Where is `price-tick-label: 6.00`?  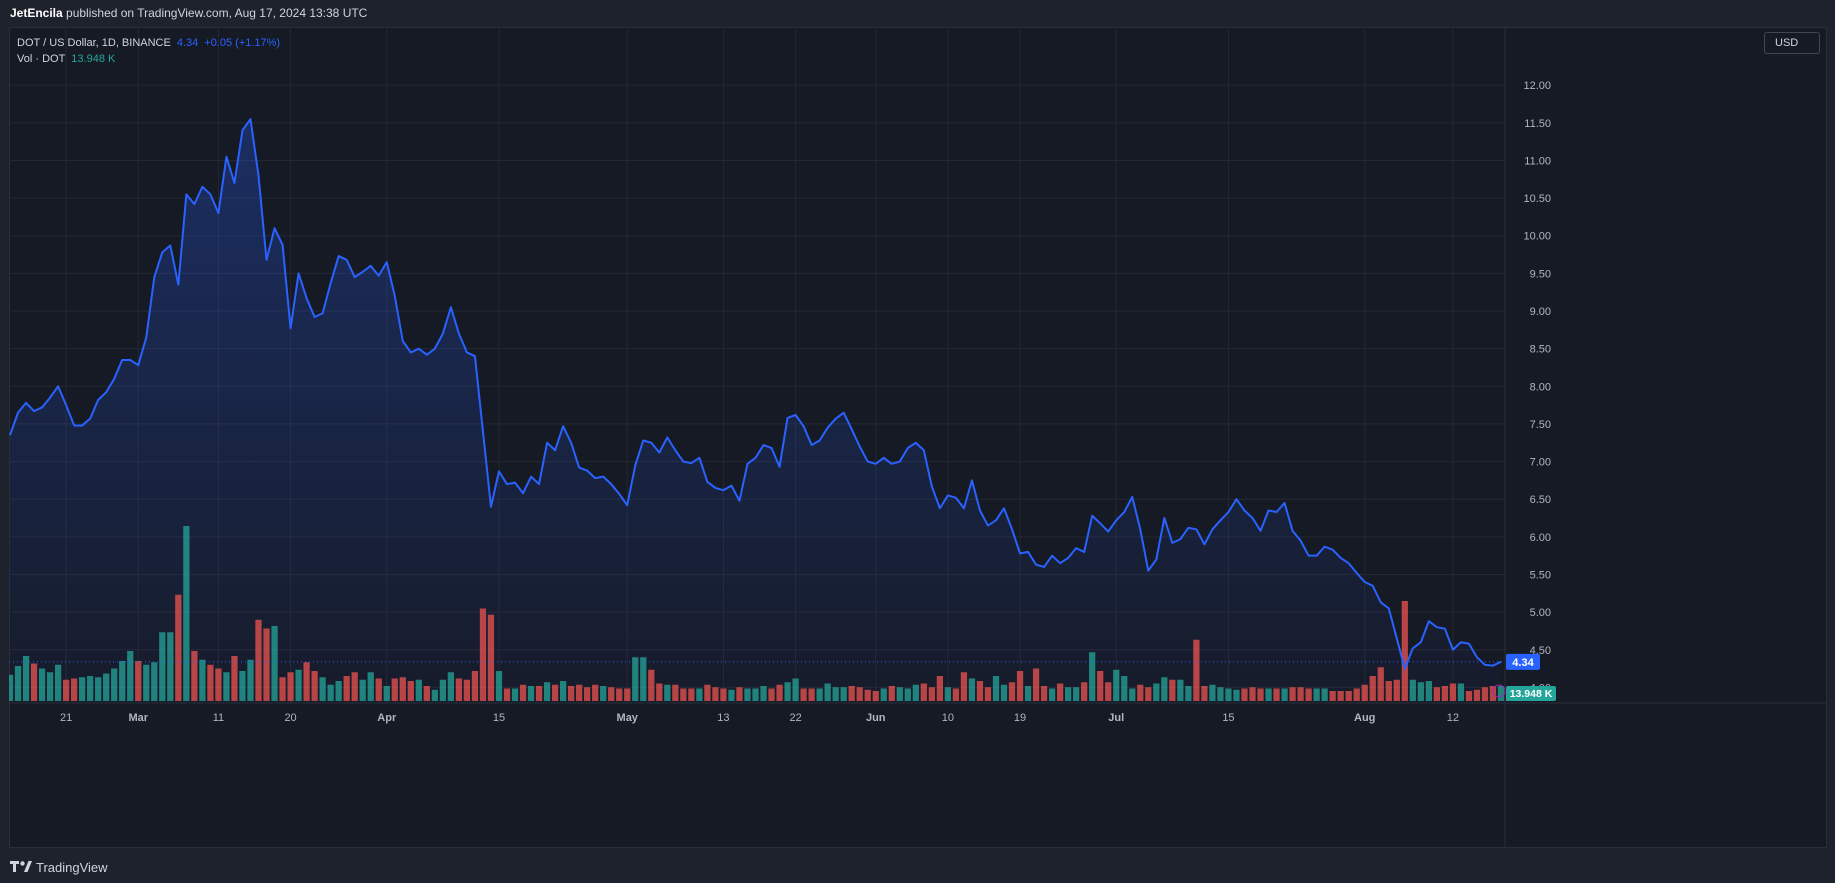
price-tick-label: 6.00 is located at coordinates (1540, 538).